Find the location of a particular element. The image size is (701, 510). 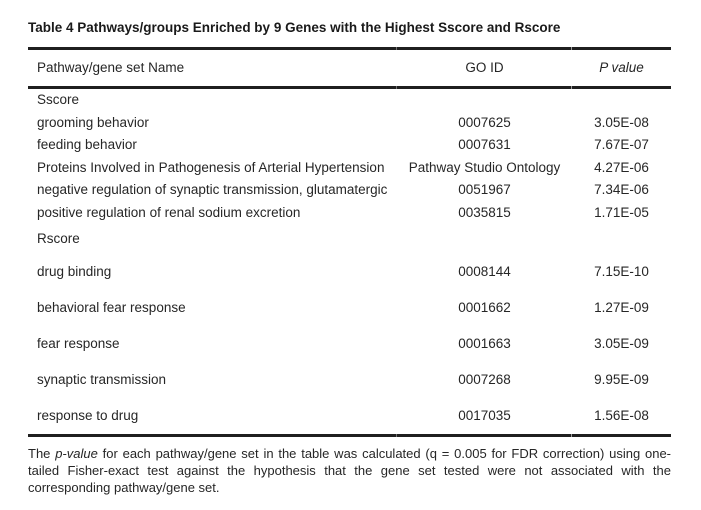

column-header-pathway-name: Pathway/gene set Name is located at coordinates (111, 67).